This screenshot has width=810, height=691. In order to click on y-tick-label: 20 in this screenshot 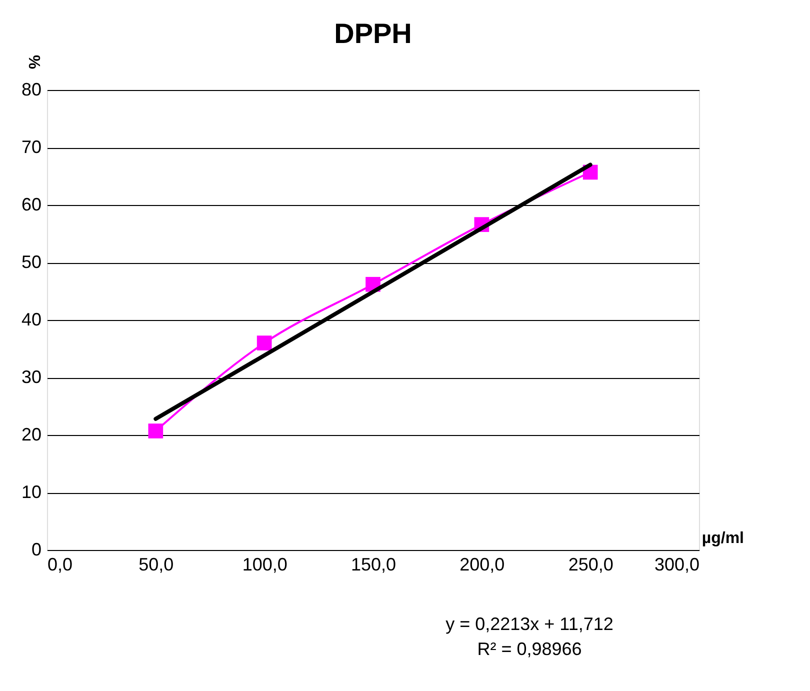, I will do `click(31, 434)`.